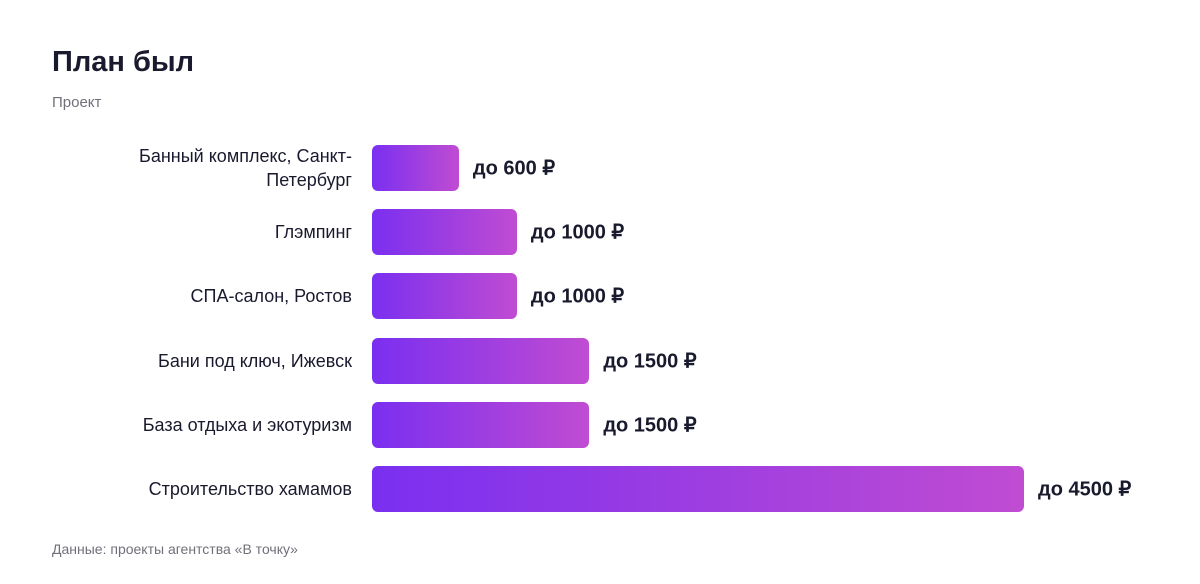 The height and width of the screenshot is (584, 1200). Describe the element at coordinates (514, 168) in the screenshot. I see `data-label: до 600 ₽` at that location.